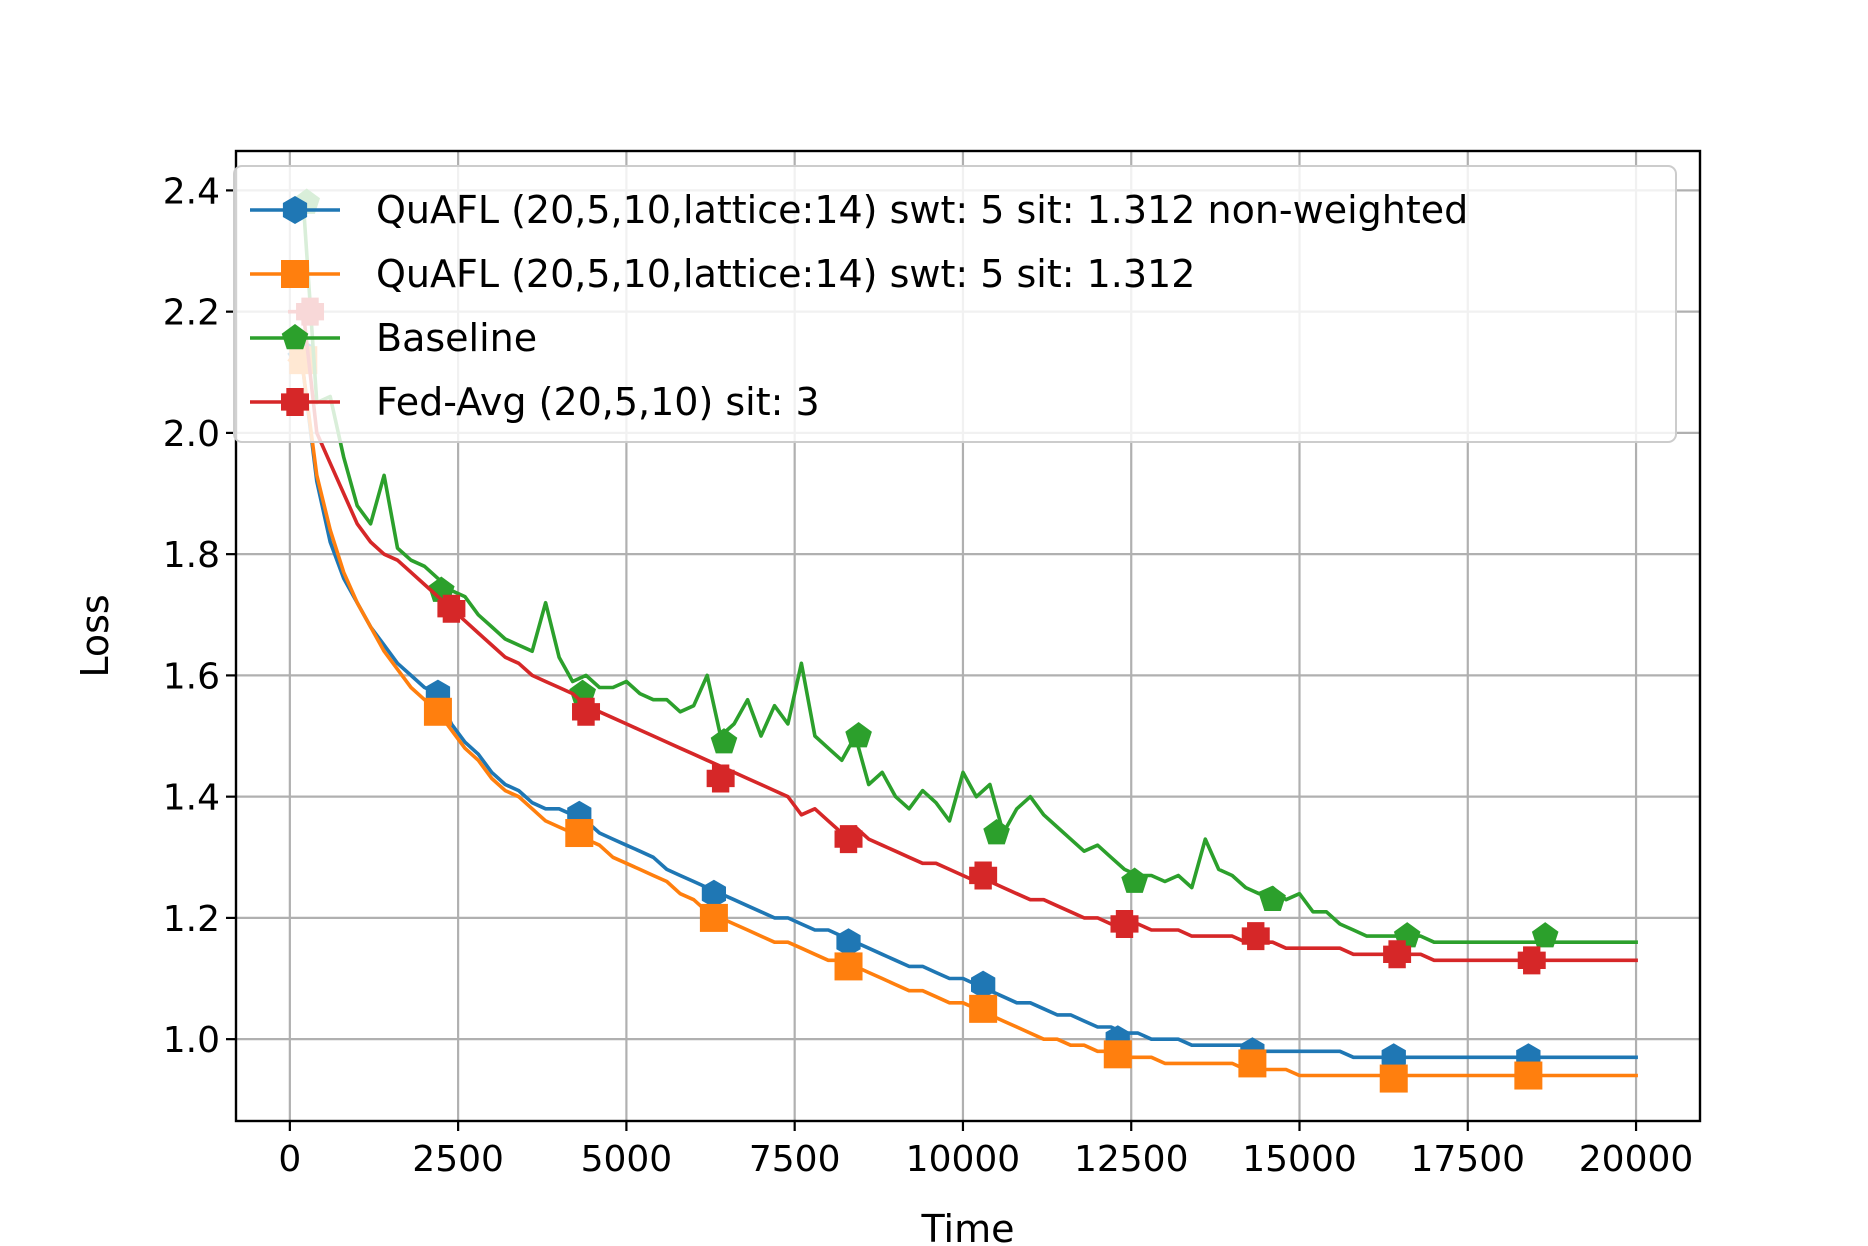 The height and width of the screenshot is (1246, 1868). What do you see at coordinates (191, 798) in the screenshot?
I see `y-tick-label: 1.4` at bounding box center [191, 798].